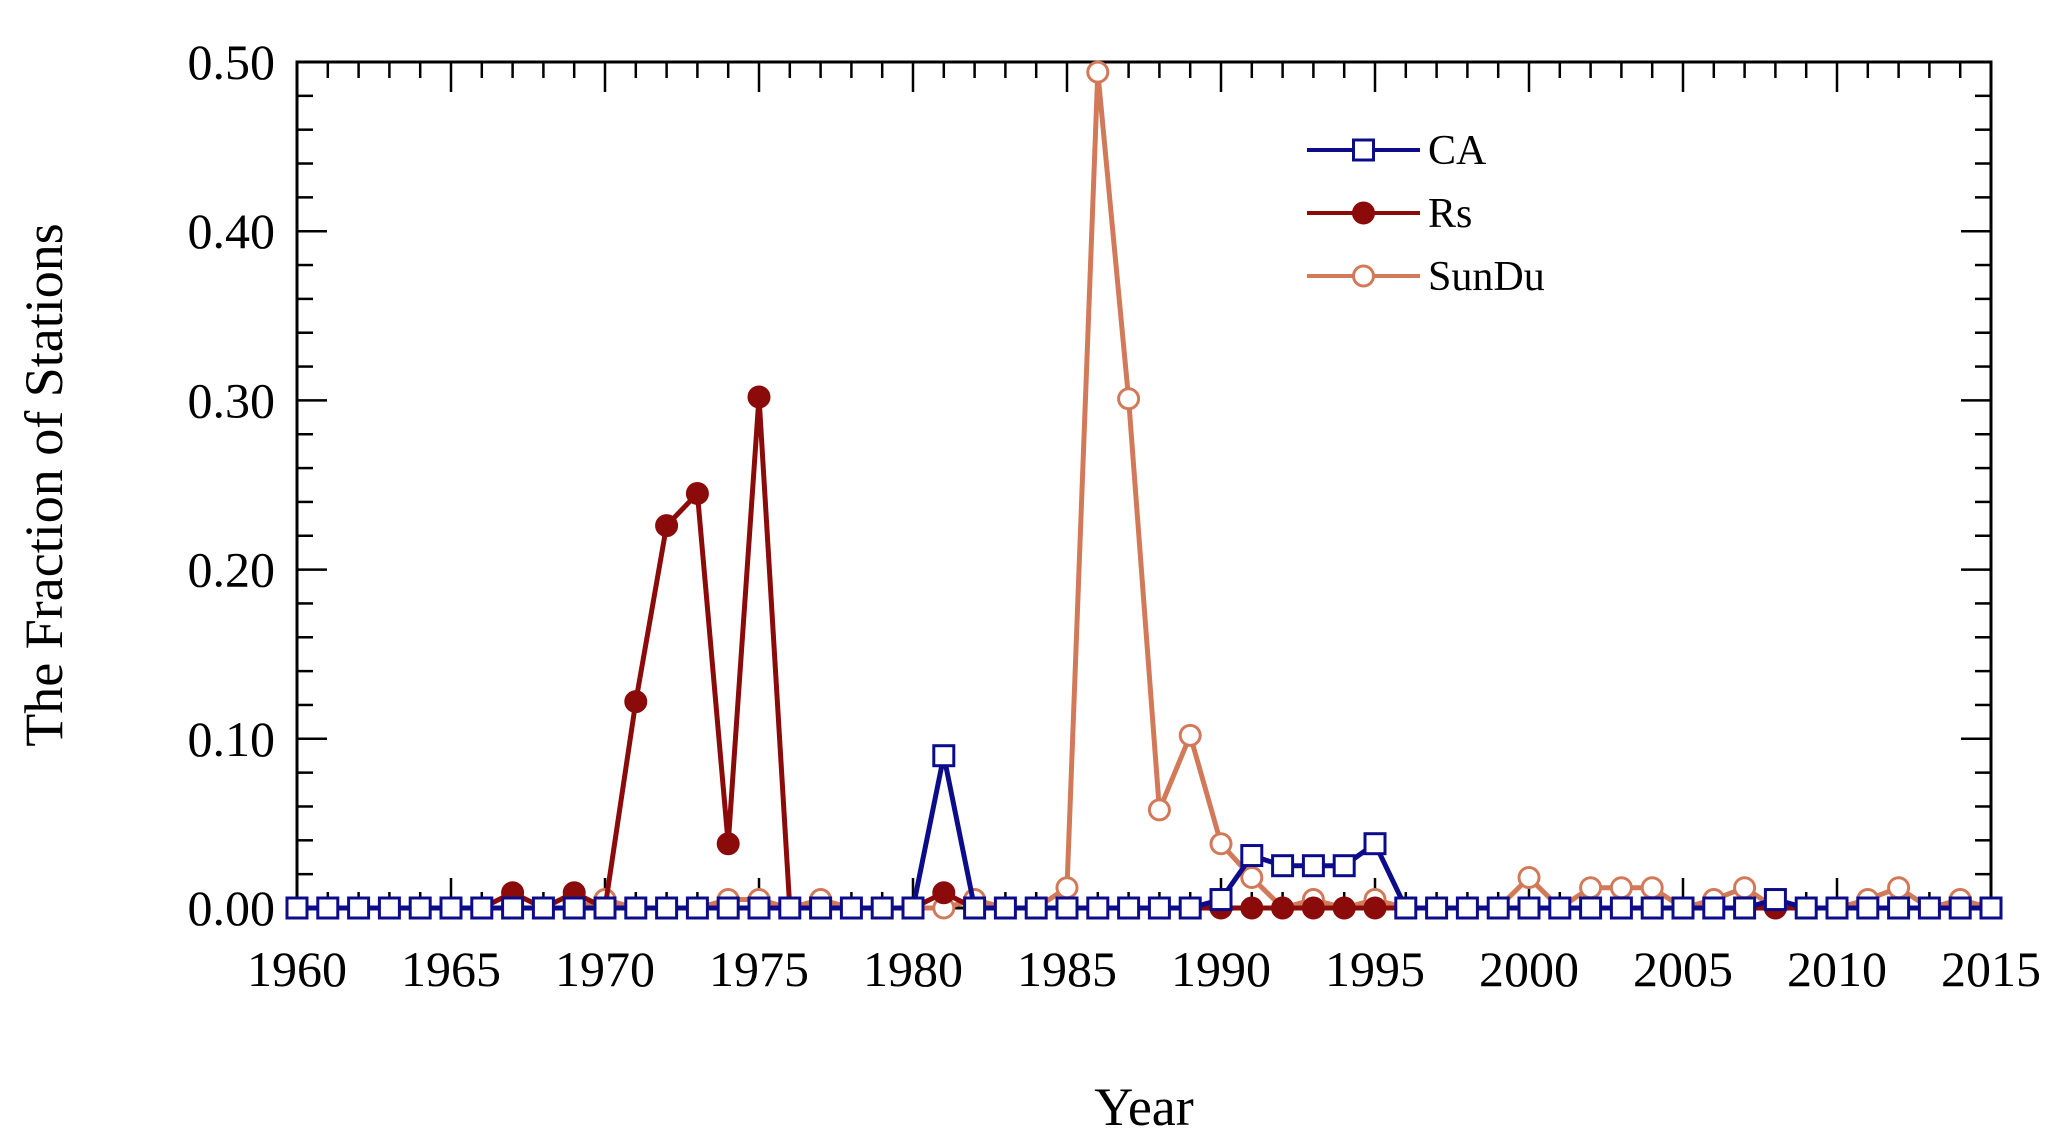  Describe the element at coordinates (1144, 1107) in the screenshot. I see `x-axis-title: Year` at that location.